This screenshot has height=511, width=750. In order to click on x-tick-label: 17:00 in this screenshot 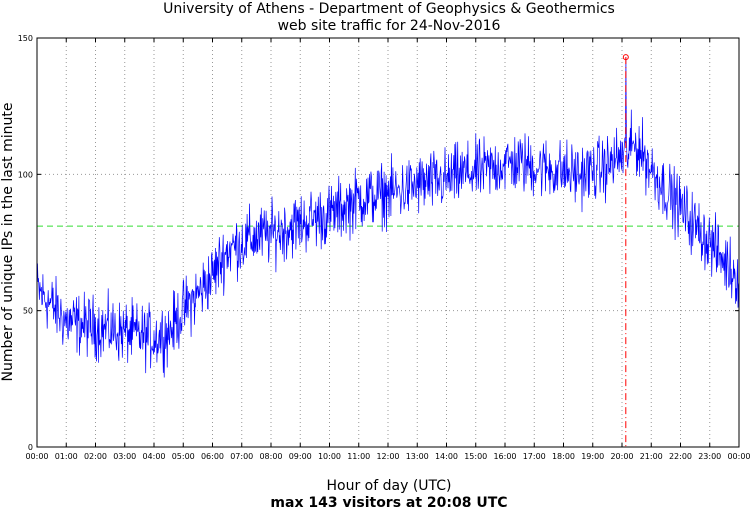, I will do `click(534, 456)`.